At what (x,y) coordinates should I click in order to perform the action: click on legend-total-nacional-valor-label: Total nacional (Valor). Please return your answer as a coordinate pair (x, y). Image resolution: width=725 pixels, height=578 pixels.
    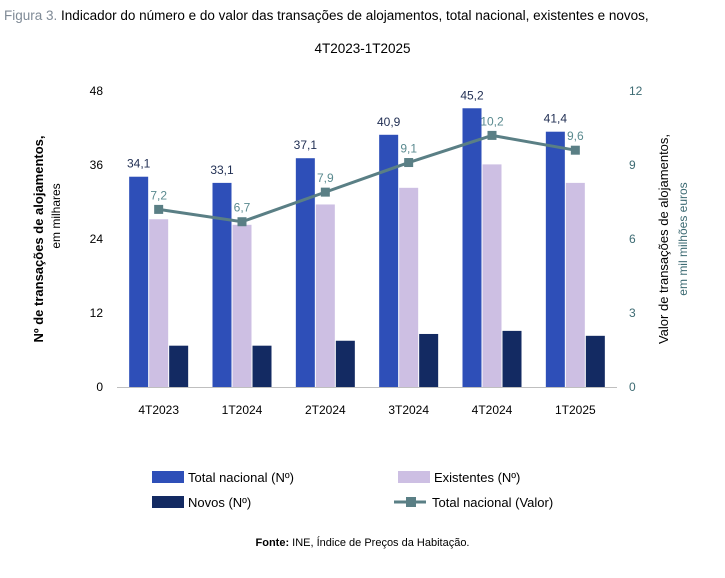
    Looking at the image, I should click on (492, 502).